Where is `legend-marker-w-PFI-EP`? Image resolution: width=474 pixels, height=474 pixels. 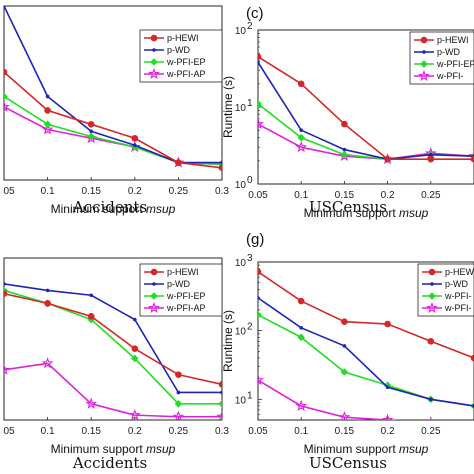 legend-marker-w-PFI-EP is located at coordinates (154, 296).